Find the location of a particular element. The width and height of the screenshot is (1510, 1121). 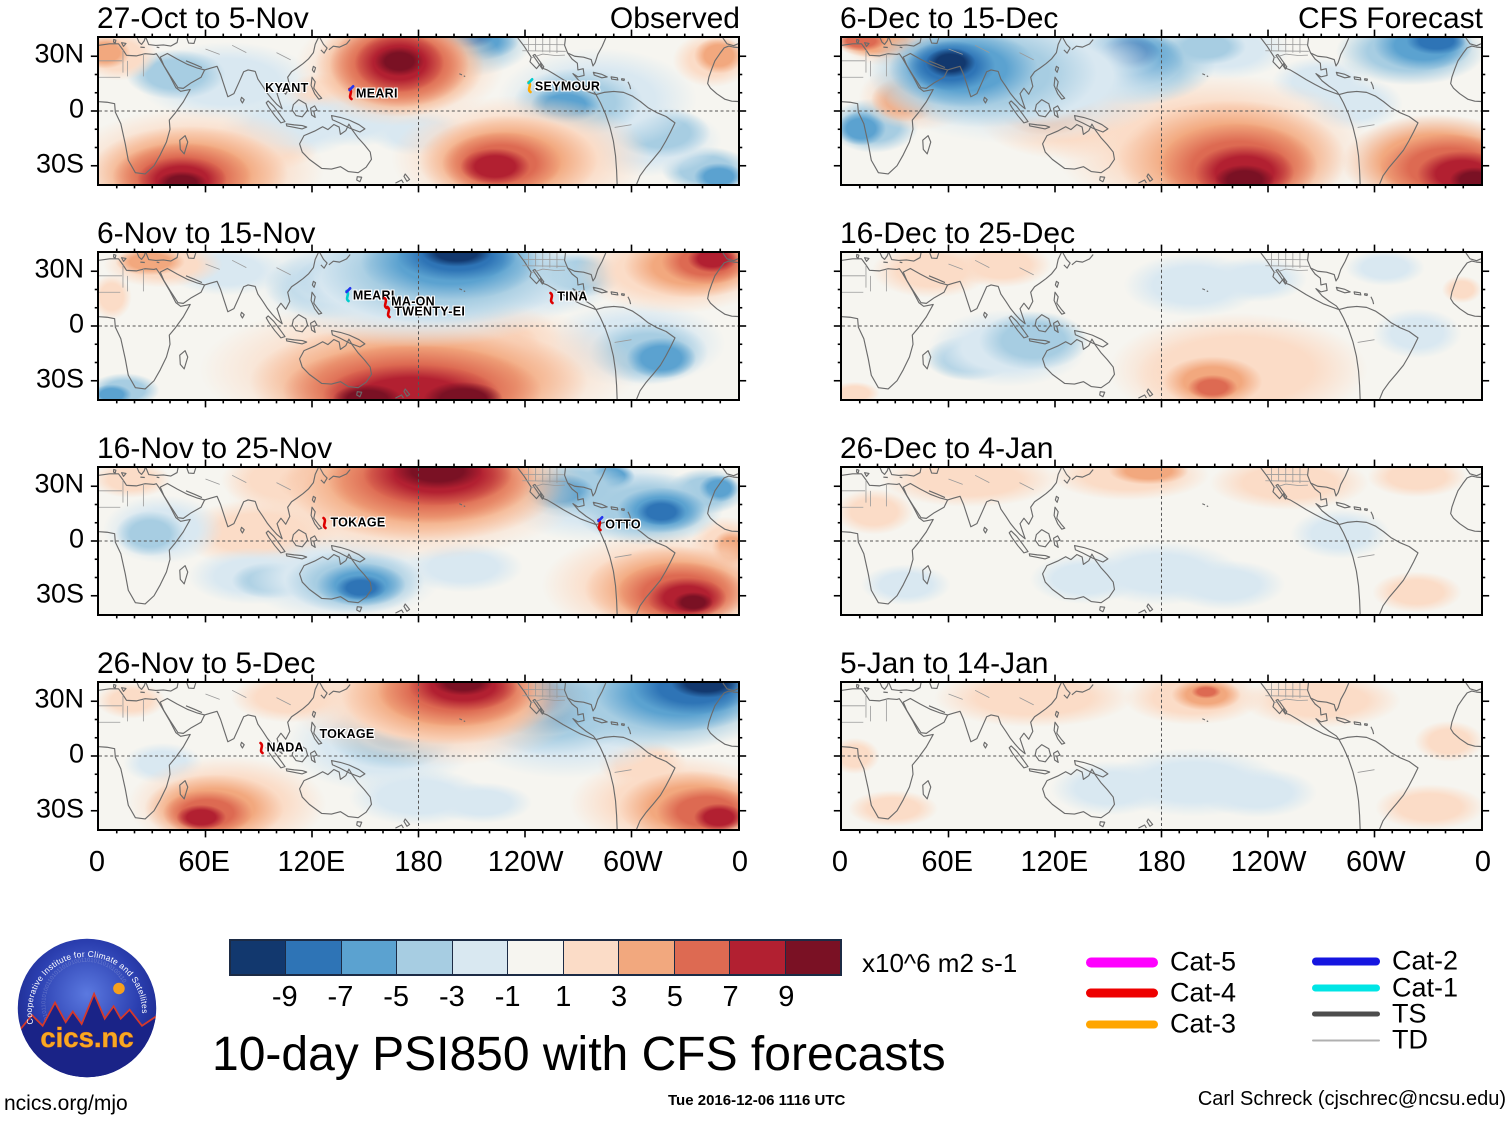

storm-marker-otto: OTTO is located at coordinates (617, 524).